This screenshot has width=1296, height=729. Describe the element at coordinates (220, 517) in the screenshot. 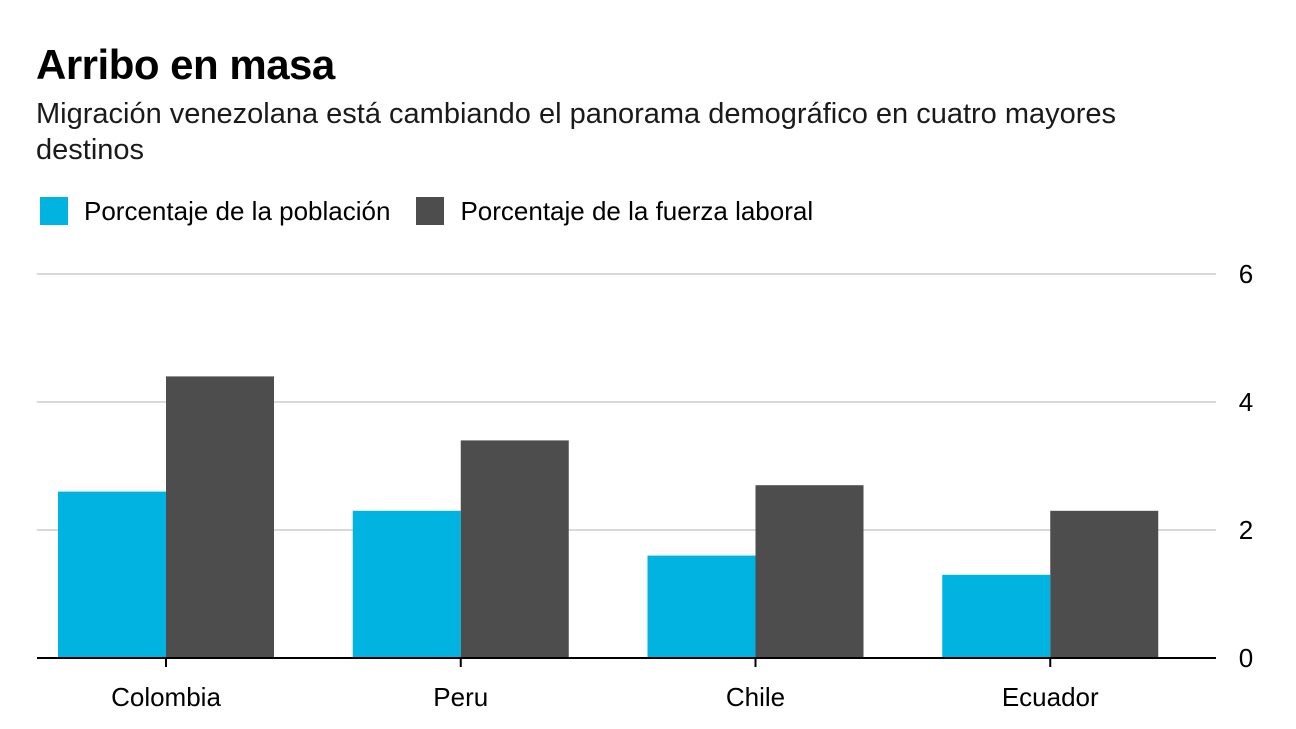

I see `bar-colombia-fuerza-laboral` at that location.